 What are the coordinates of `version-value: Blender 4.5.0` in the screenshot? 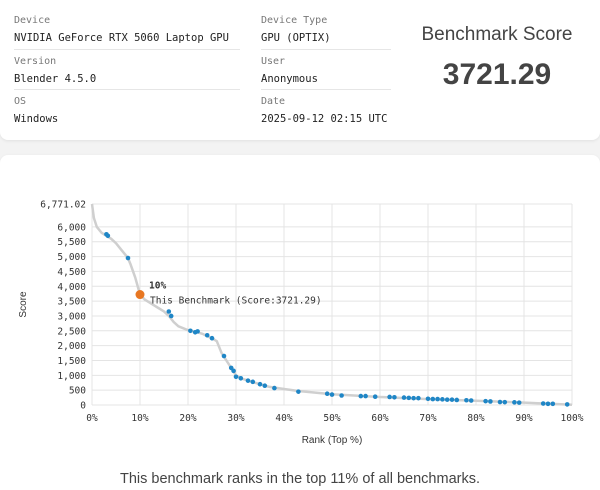 It's located at (55, 79).